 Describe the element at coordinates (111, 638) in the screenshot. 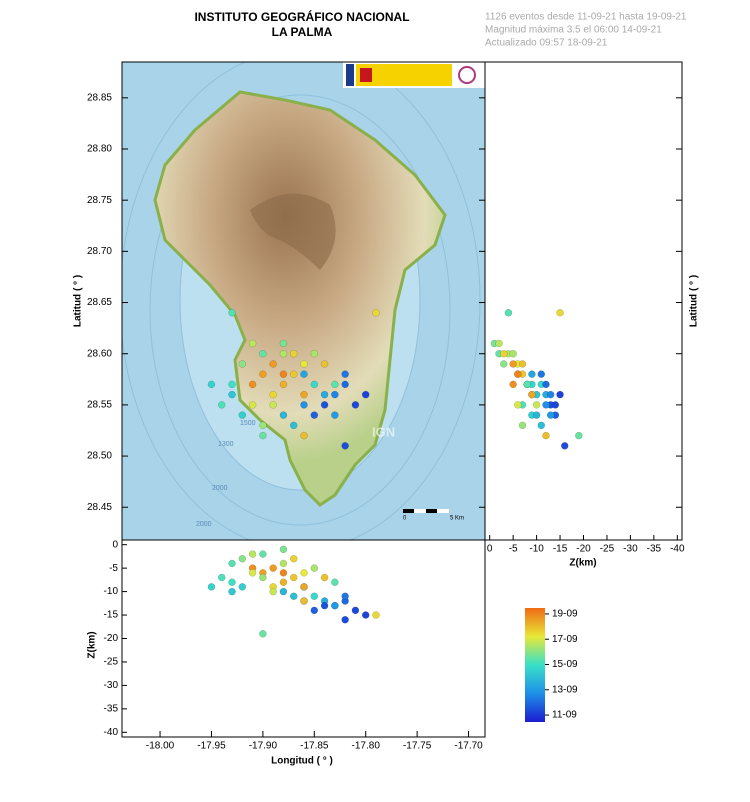

I see `z-tick-label: -20` at that location.